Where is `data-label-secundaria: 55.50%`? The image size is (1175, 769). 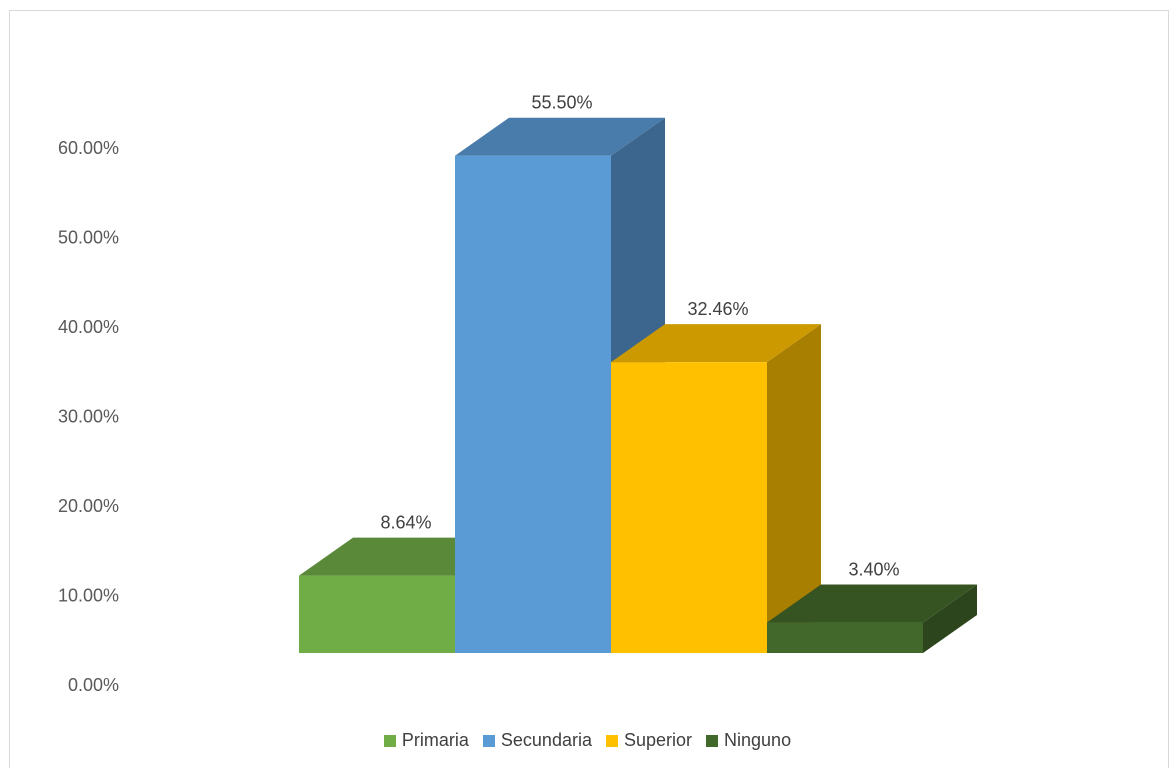 data-label-secundaria: 55.50% is located at coordinates (561, 103).